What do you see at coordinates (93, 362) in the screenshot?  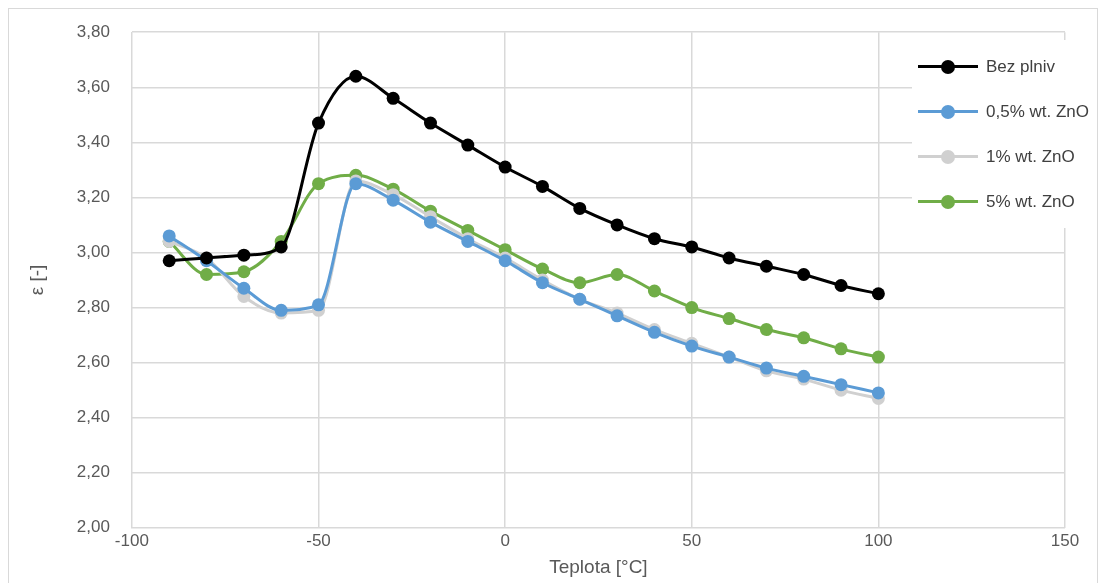 I see `y-tick-label: 2,60` at bounding box center [93, 362].